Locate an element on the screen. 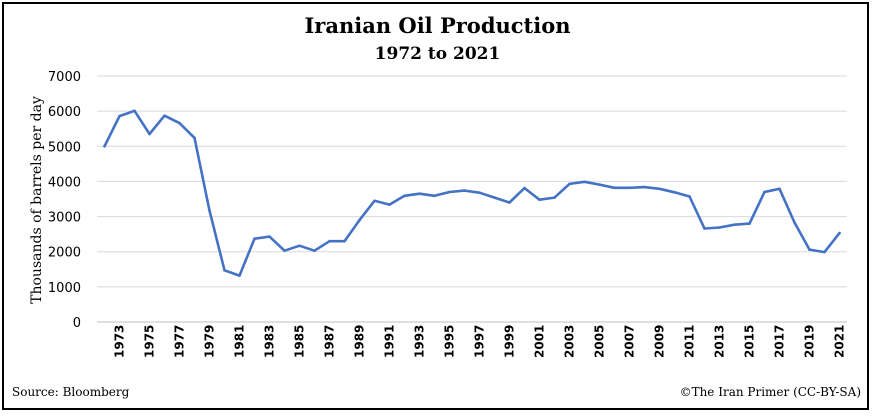 The width and height of the screenshot is (875, 416). x-tick-label: 1979 is located at coordinates (210, 341).